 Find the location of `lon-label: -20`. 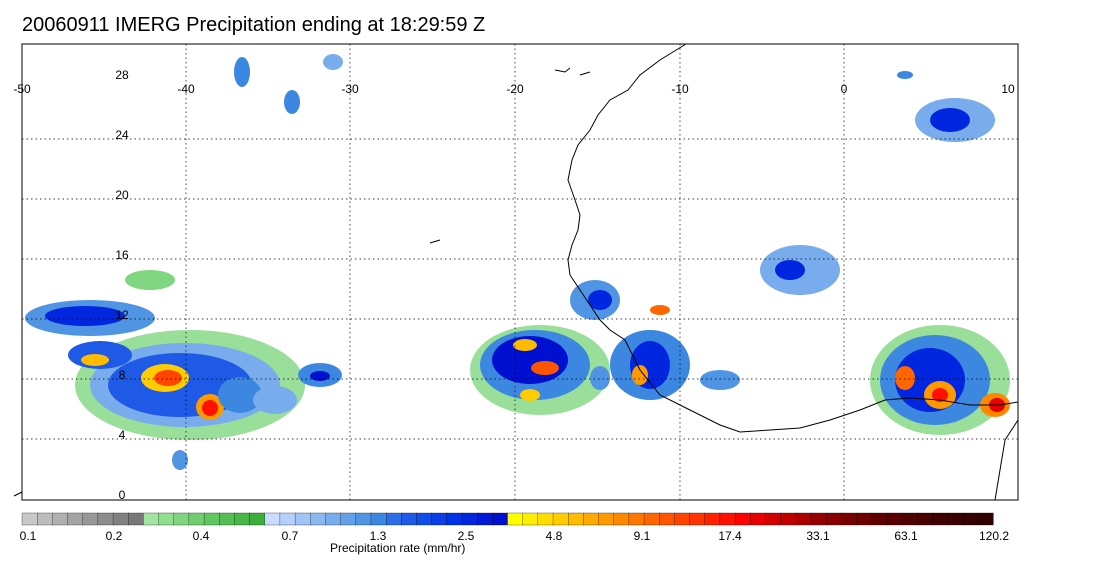

lon-label: -20 is located at coordinates (515, 89).